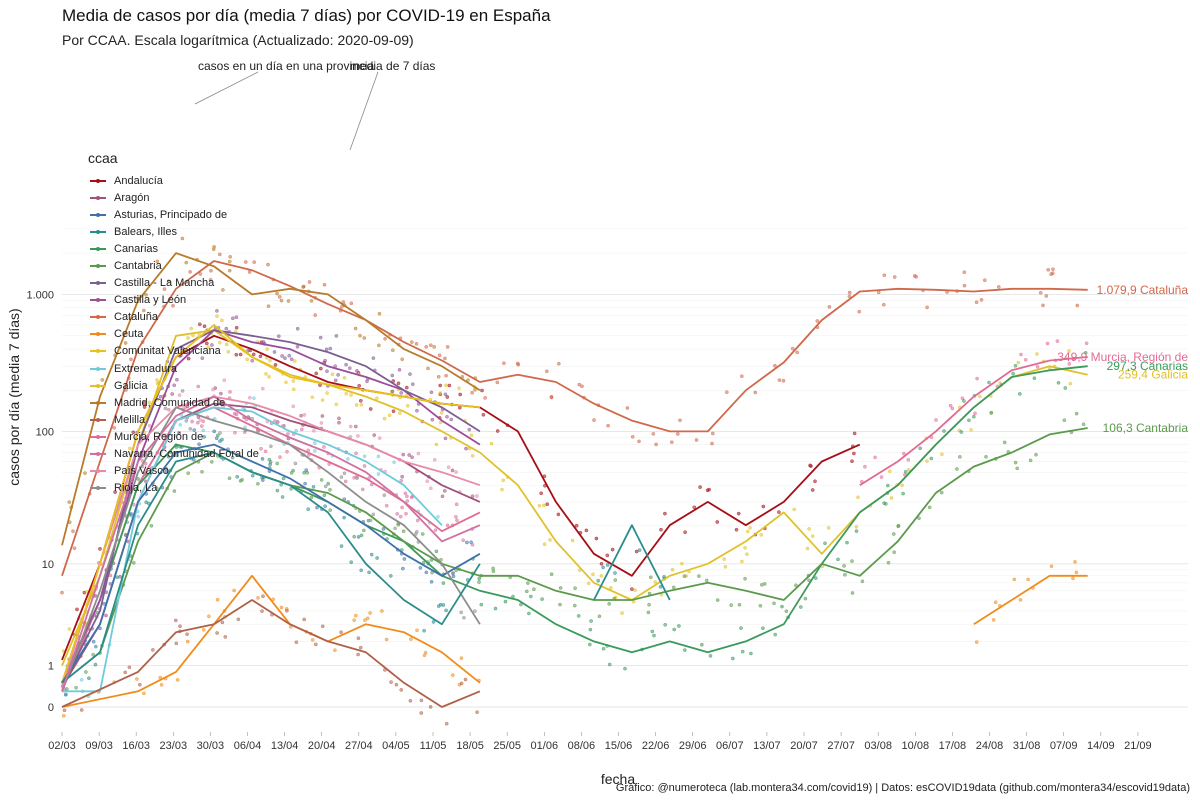 This screenshot has height=800, width=1200. What do you see at coordinates (129, 334) in the screenshot?
I see `legend-label: Ceuta` at bounding box center [129, 334].